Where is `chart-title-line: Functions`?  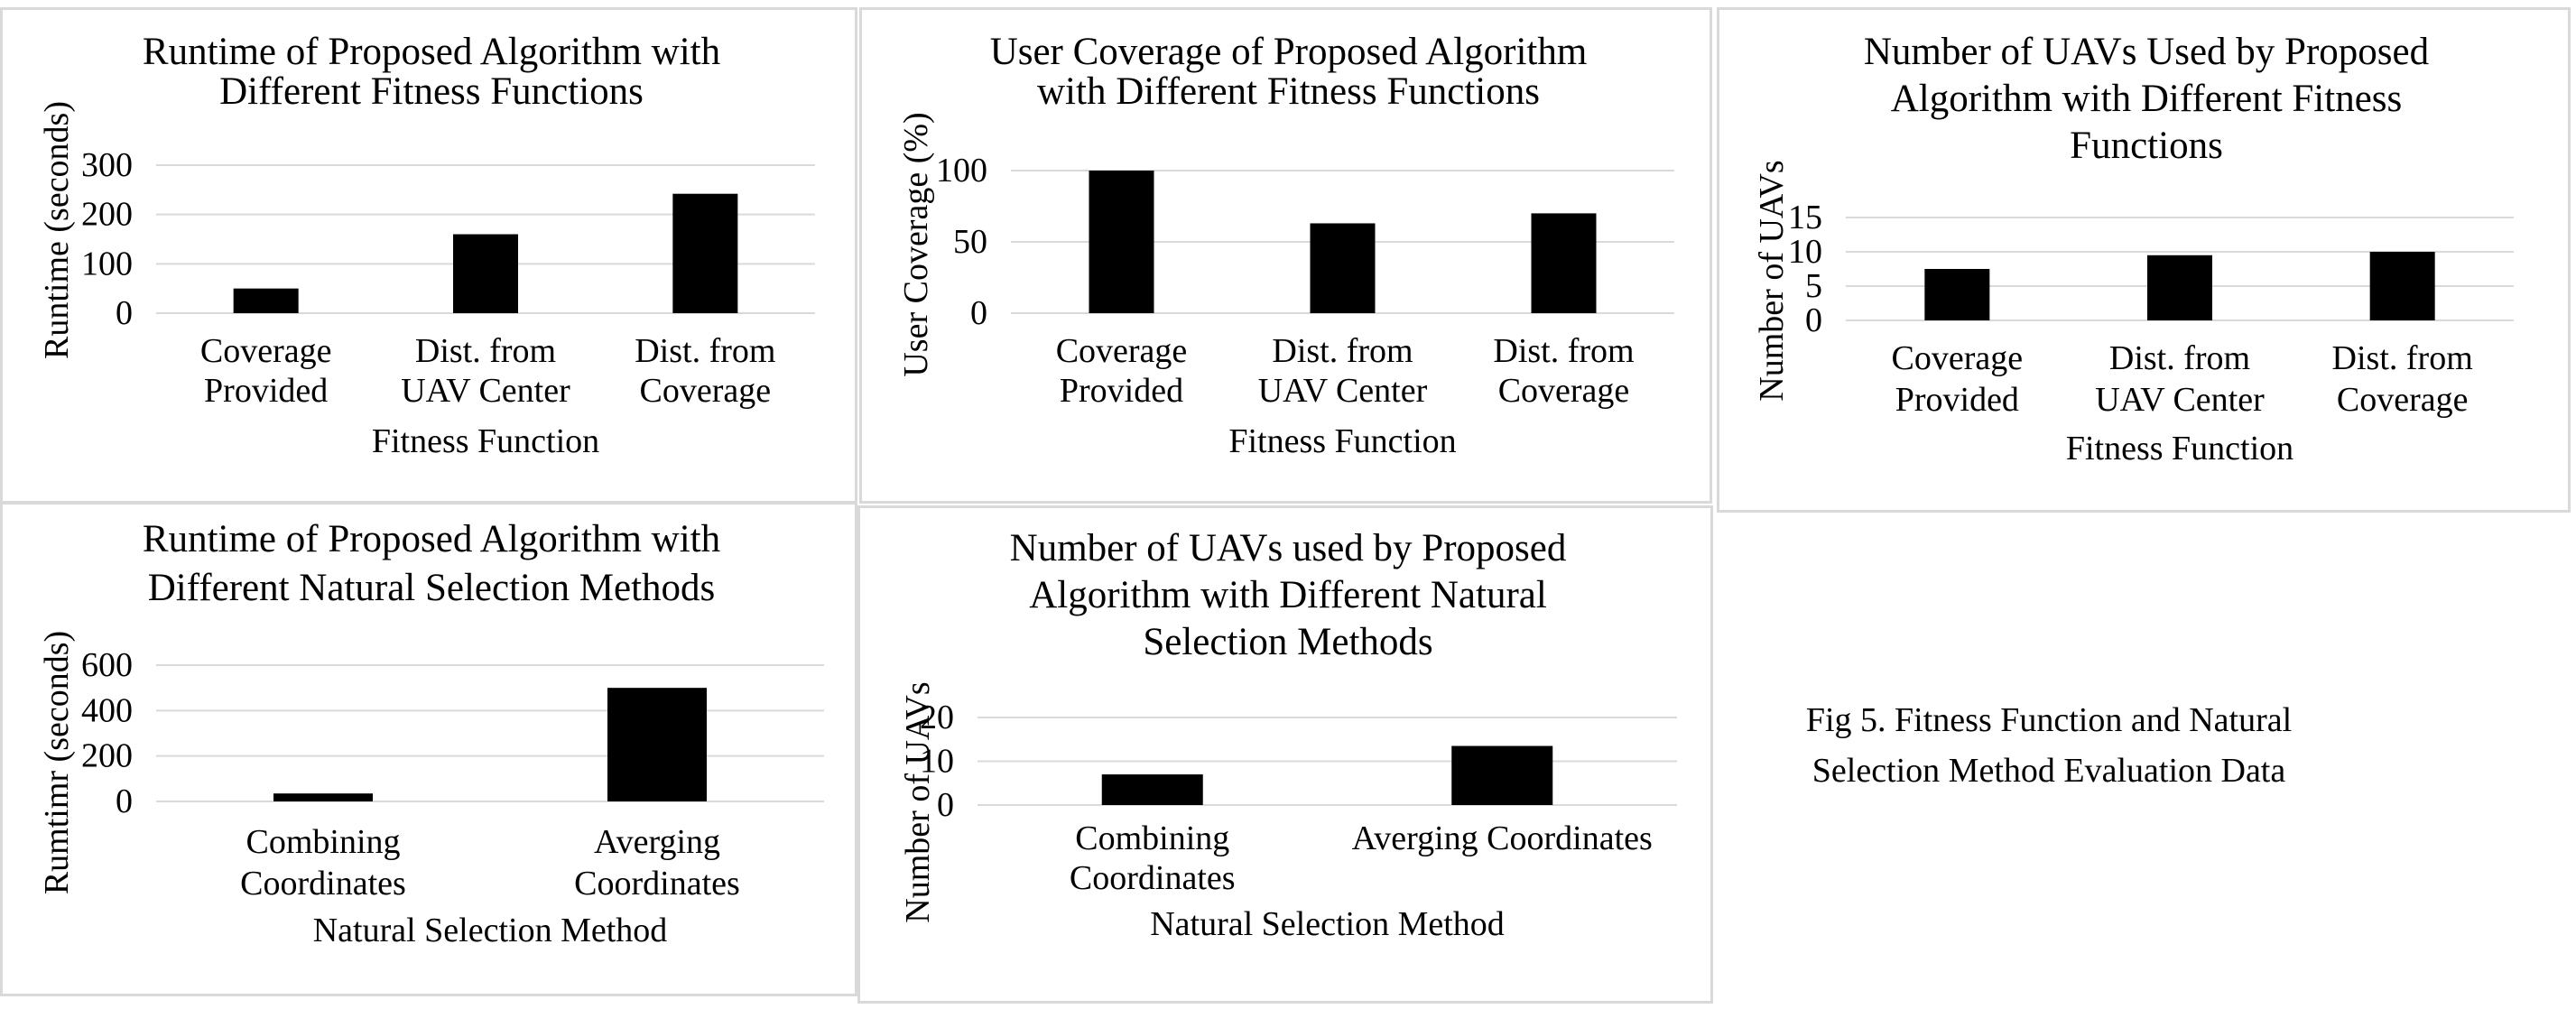 chart-title-line: Functions is located at coordinates (2146, 146).